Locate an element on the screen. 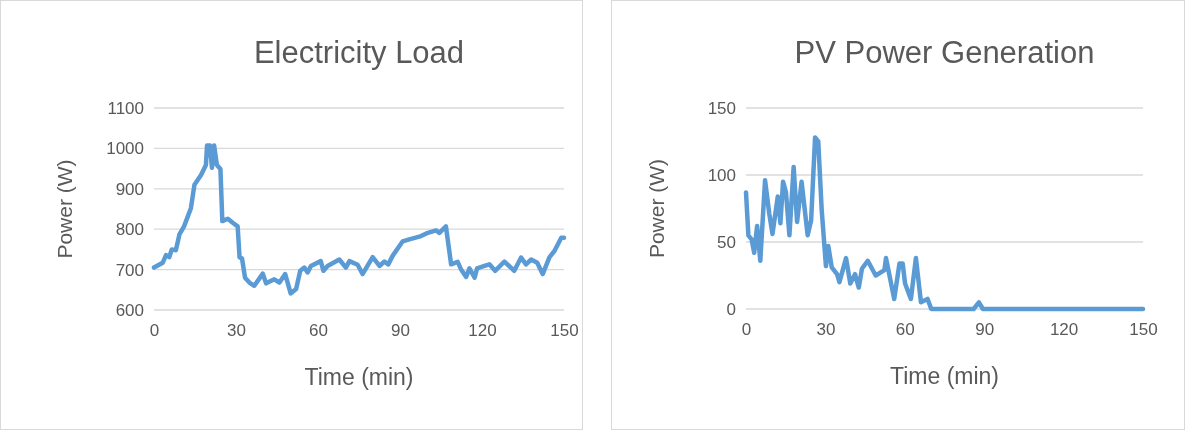  y-tick-label: 900 is located at coordinates (129, 189).